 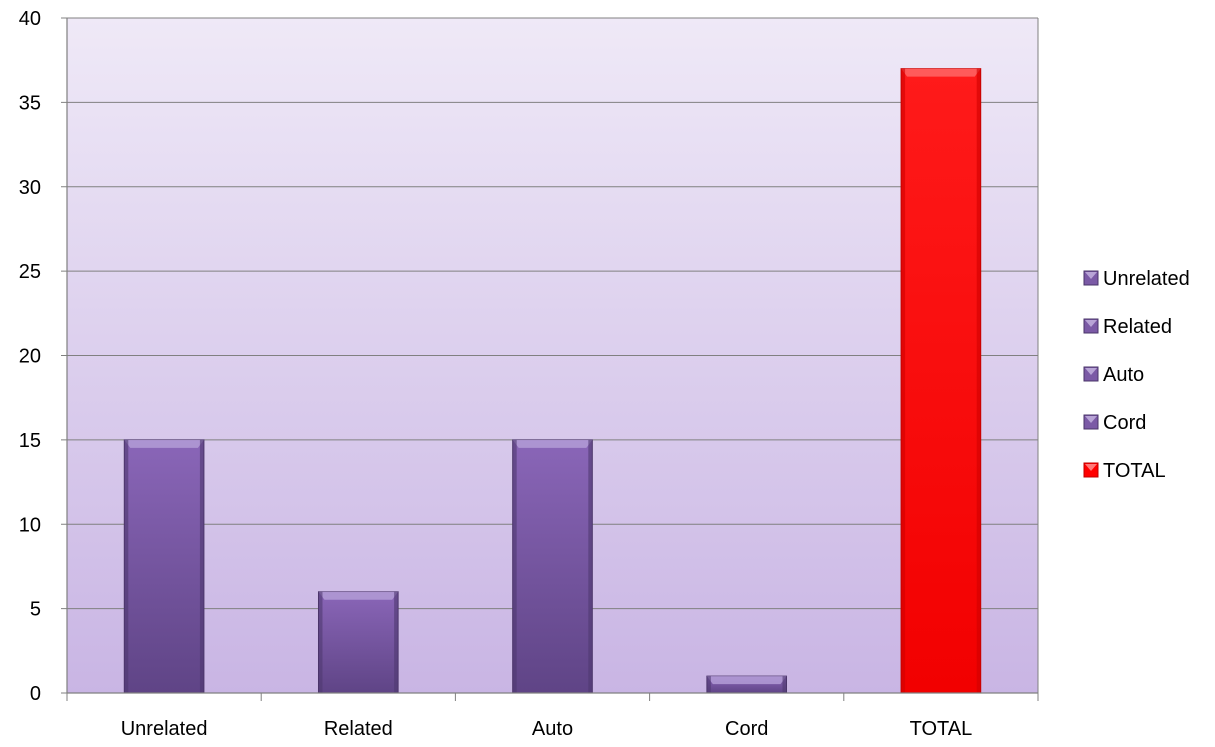 I want to click on y-tick-label: 15, so click(x=30, y=441).